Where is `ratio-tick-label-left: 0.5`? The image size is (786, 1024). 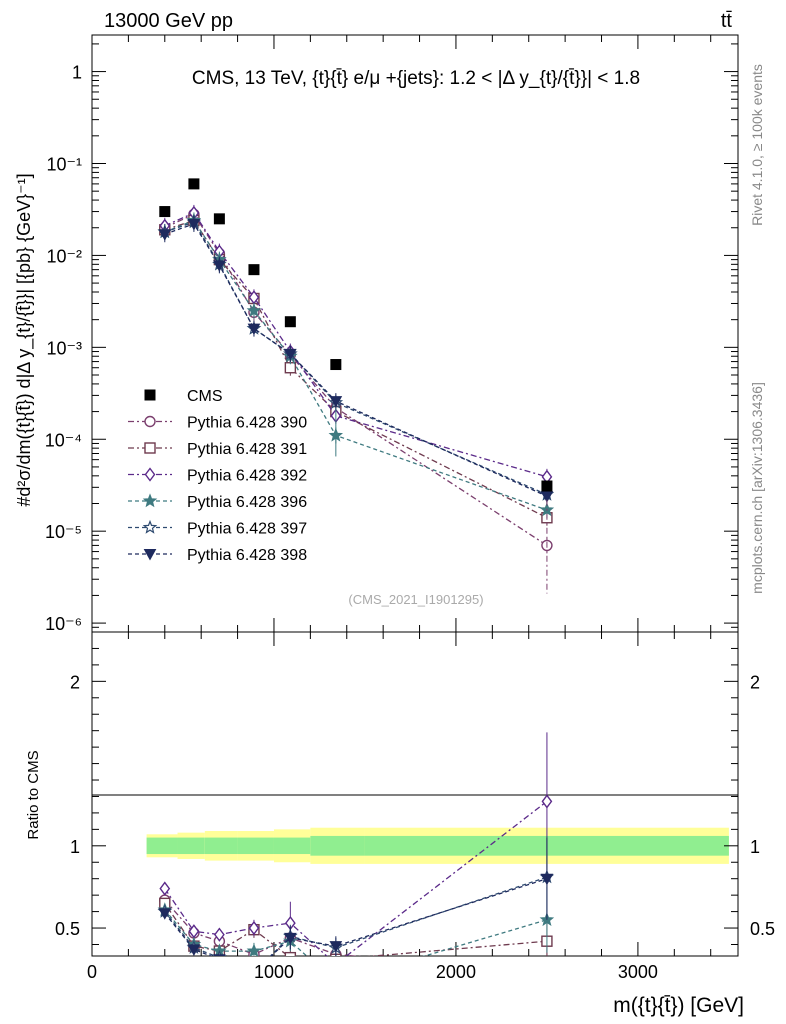
ratio-tick-label-left: 0.5 is located at coordinates (67, 929).